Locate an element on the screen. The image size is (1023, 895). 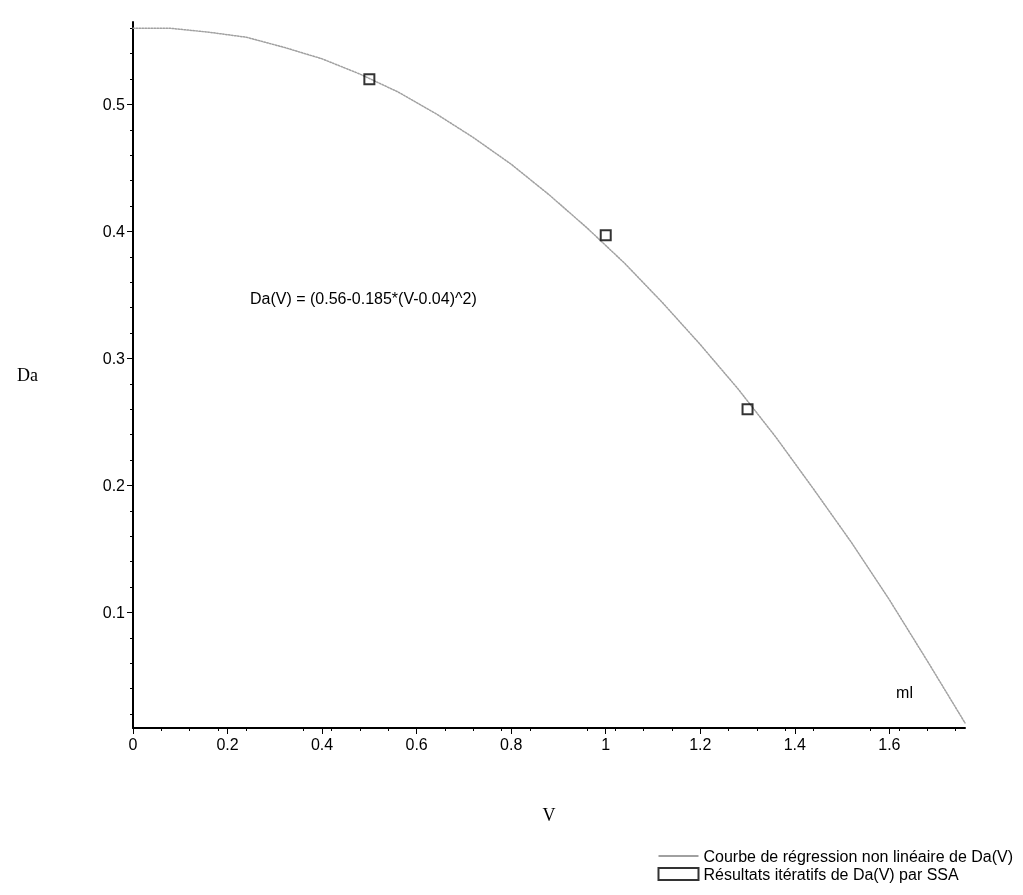
annotation: ml is located at coordinates (905, 692).